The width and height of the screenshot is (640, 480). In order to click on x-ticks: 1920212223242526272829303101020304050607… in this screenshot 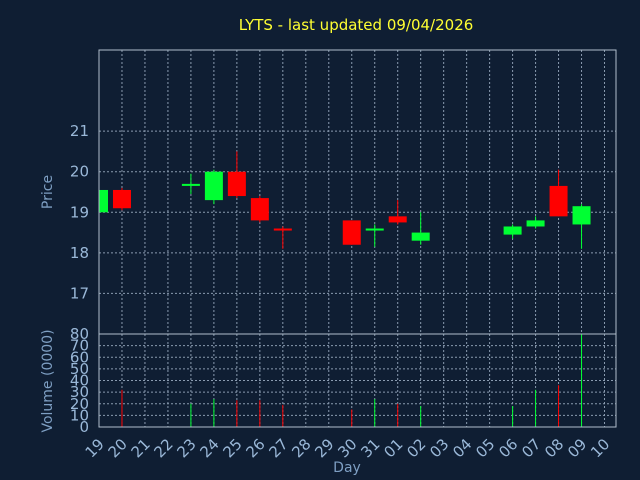, I will do `click(348, 448)`.